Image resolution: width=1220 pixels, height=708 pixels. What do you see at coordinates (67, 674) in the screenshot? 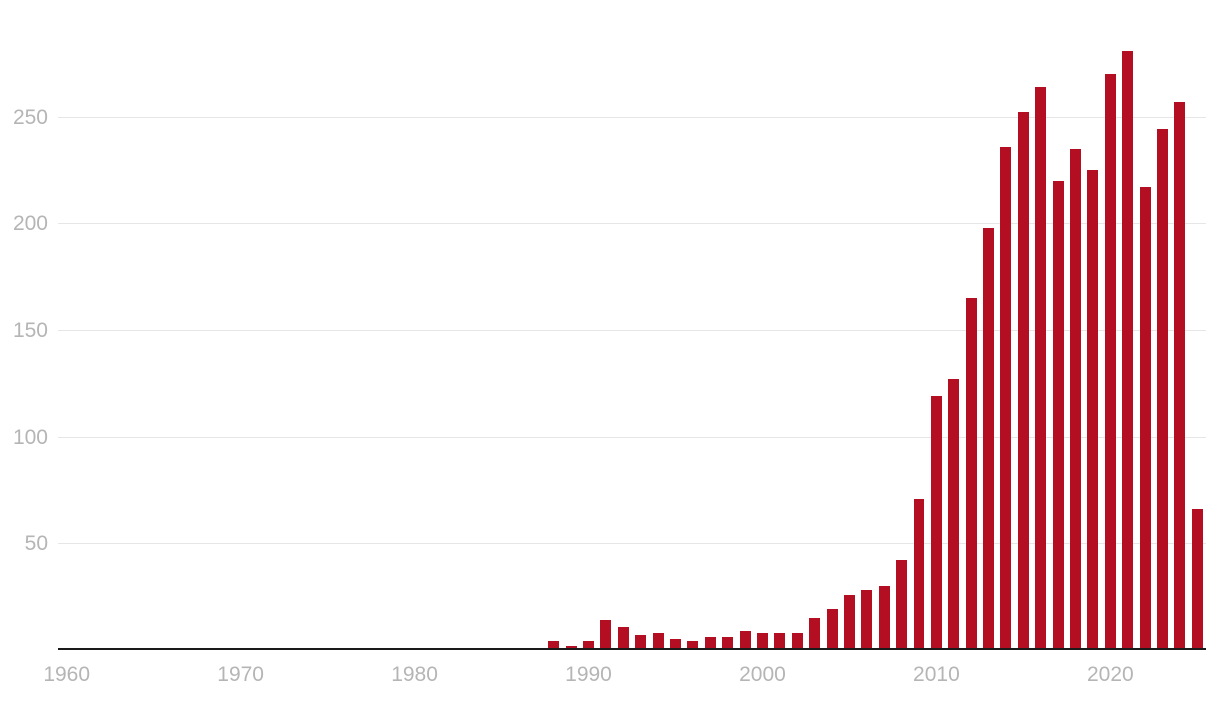
I see `x-tick-label: 1960` at bounding box center [67, 674].